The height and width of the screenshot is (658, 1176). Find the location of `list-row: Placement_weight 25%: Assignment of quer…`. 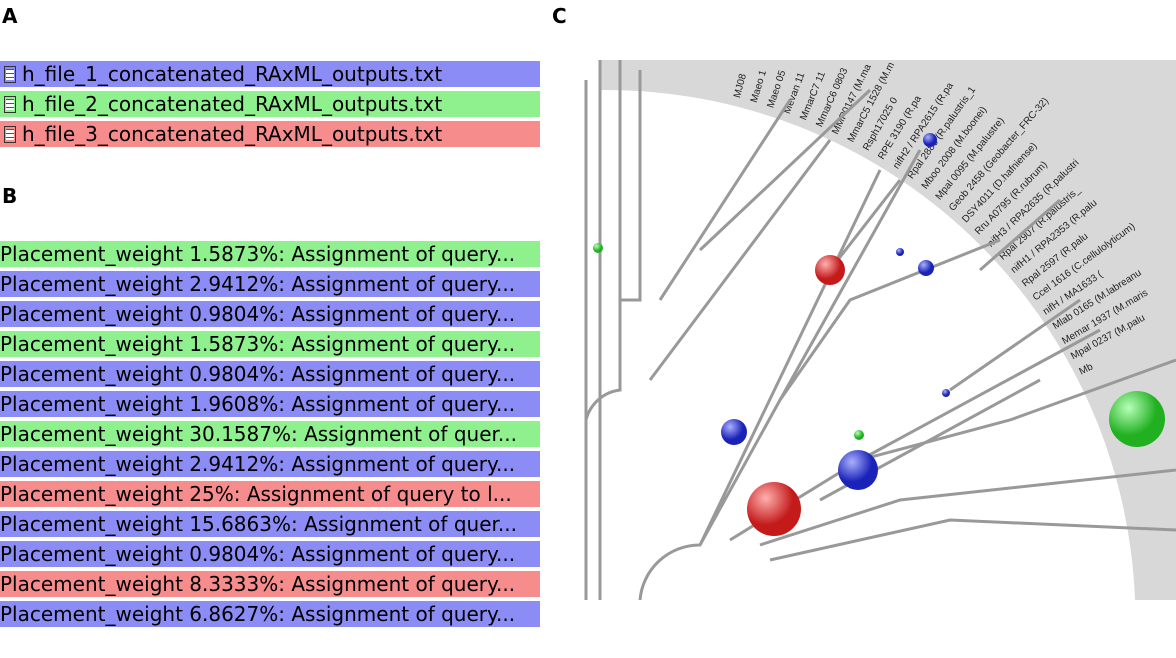

list-row: Placement_weight 25%: Assignment of quer… is located at coordinates (270, 494).